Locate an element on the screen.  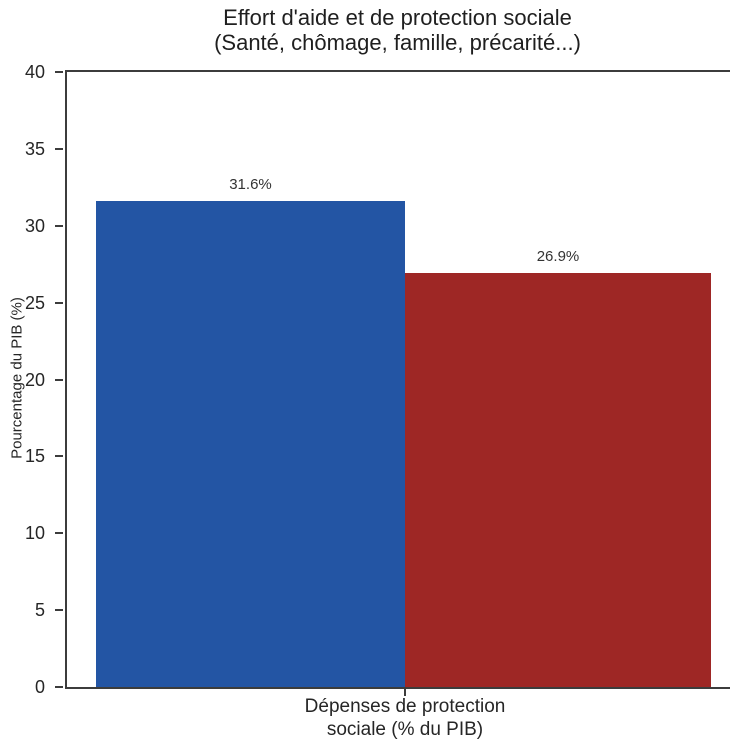
y-tick-0: 0 is located at coordinates (34, 687).